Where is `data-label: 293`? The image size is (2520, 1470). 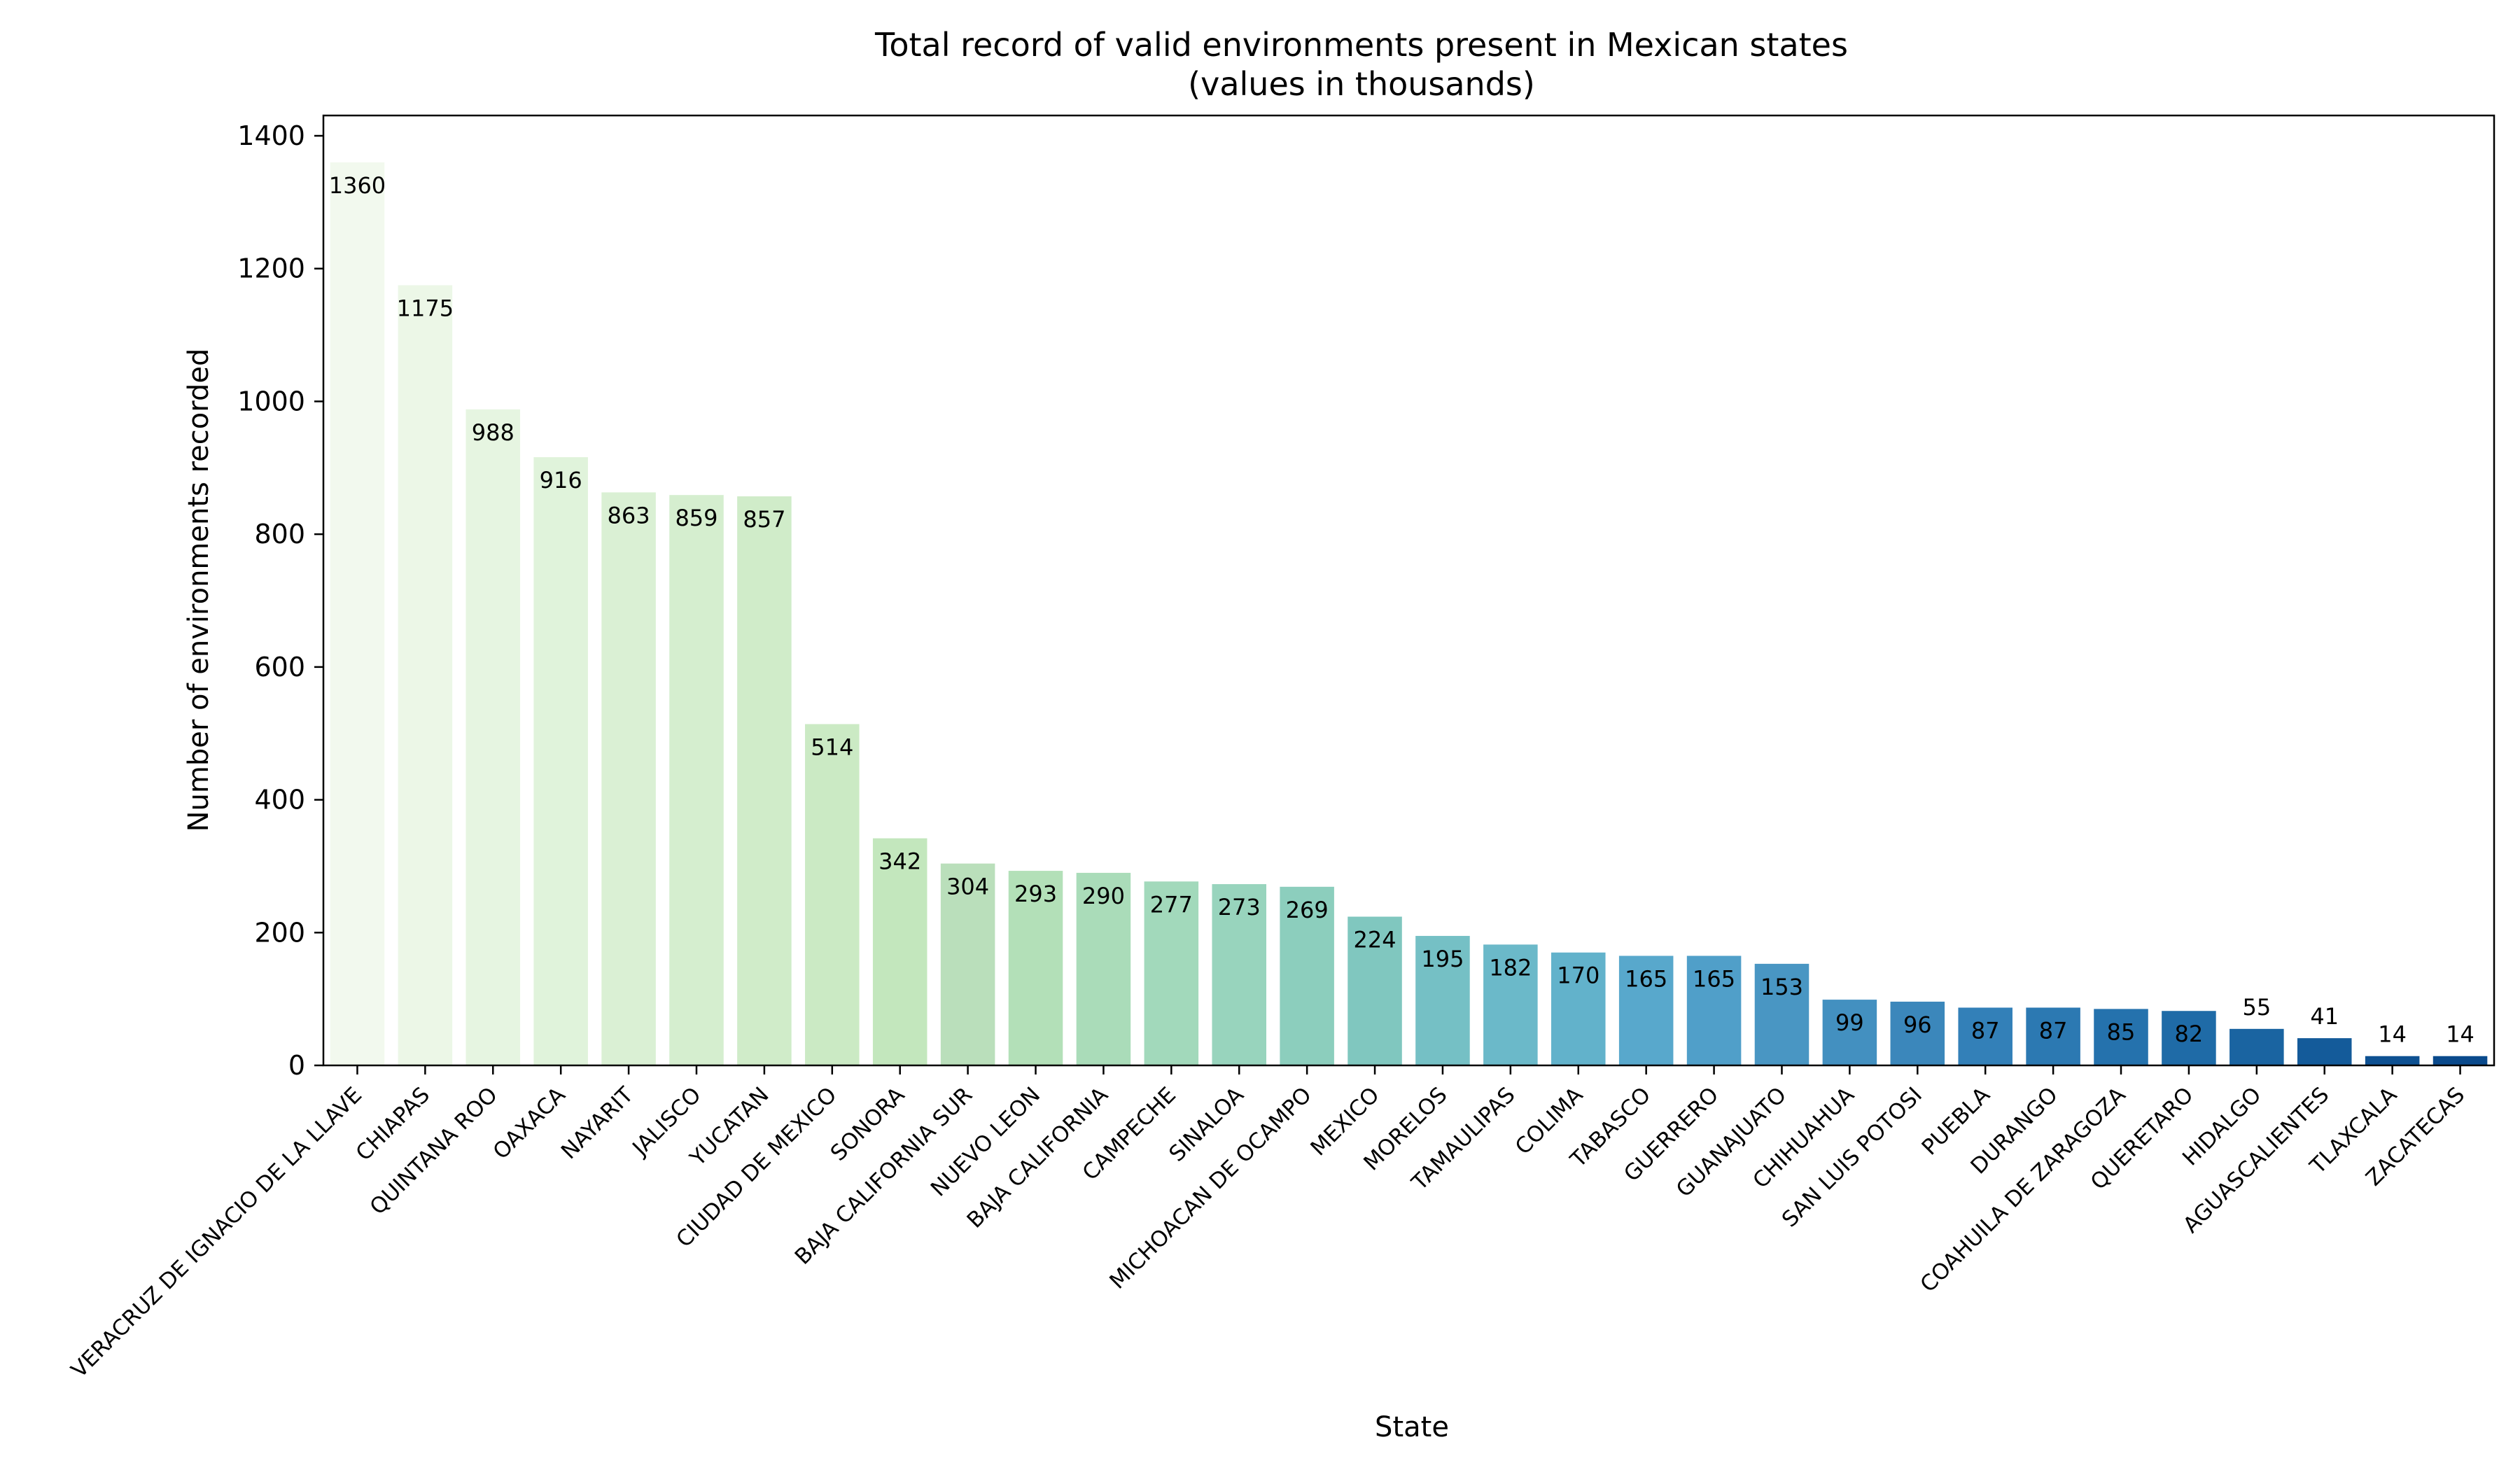 data-label: 293 is located at coordinates (1035, 894).